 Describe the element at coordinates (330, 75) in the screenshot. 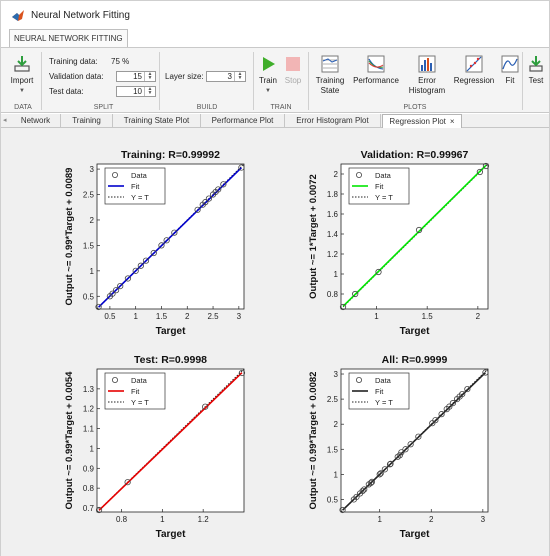

I see `training-state-button: Training State` at that location.